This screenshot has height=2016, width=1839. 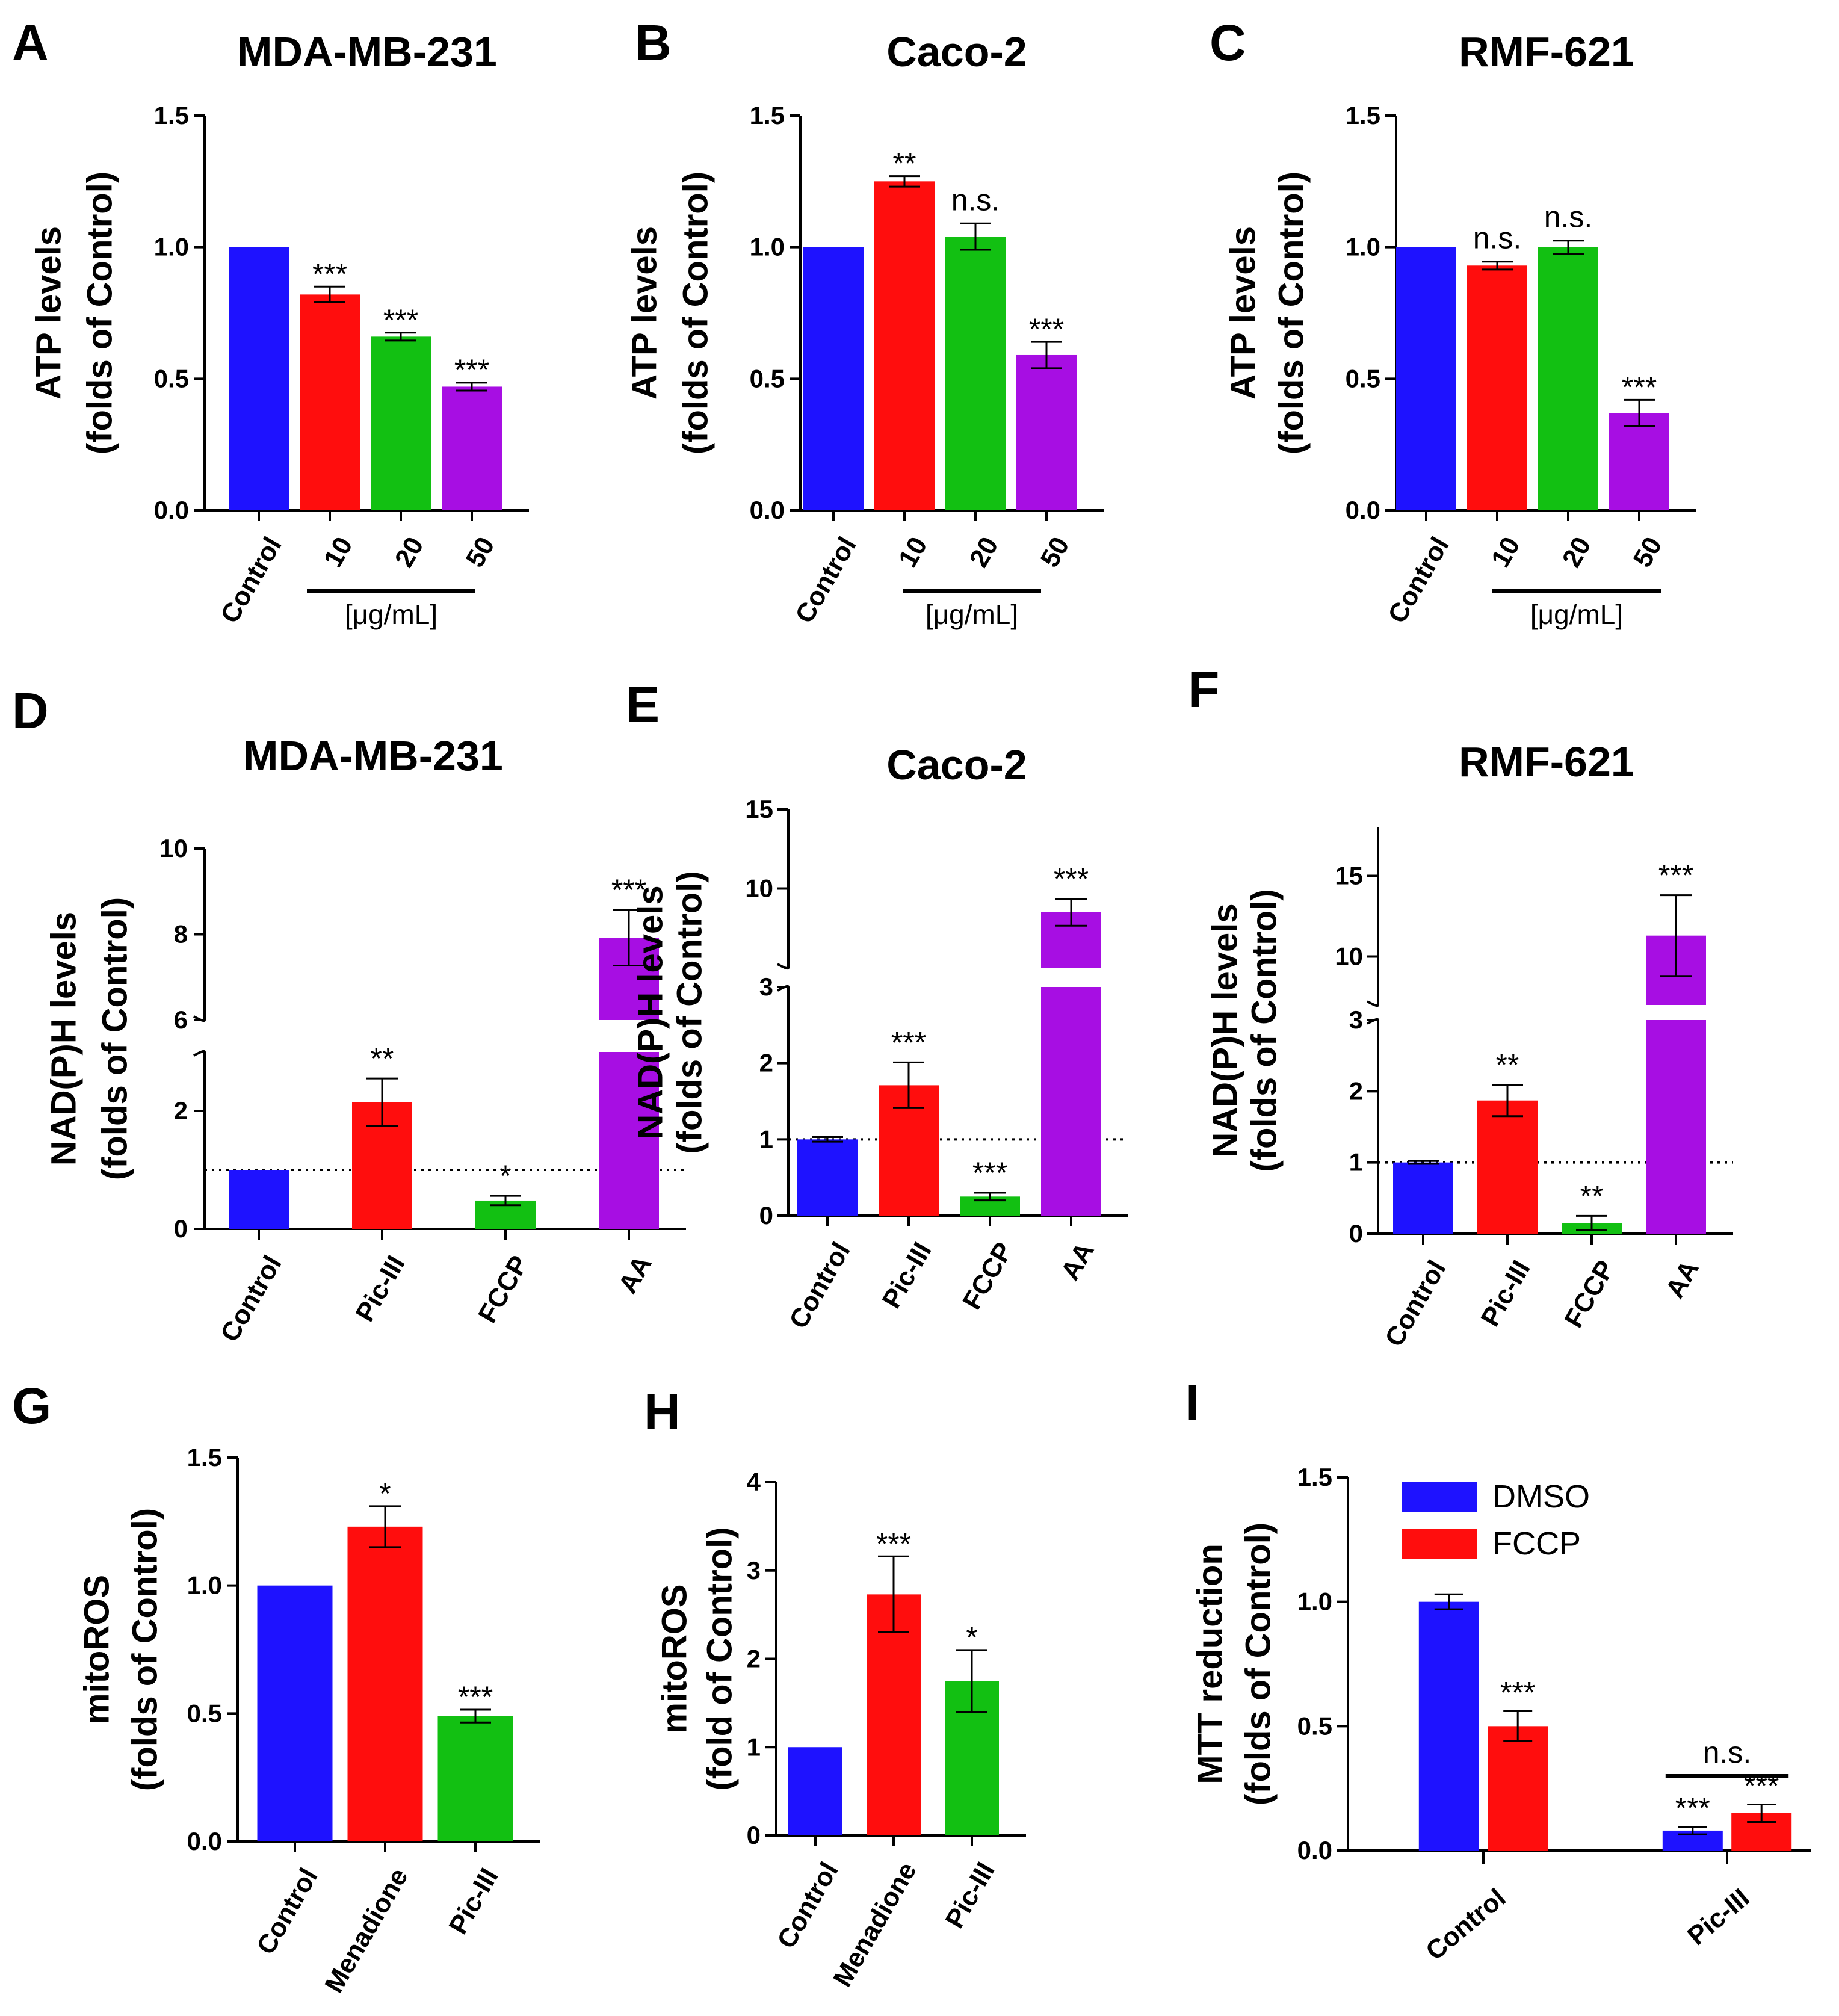 What do you see at coordinates (987, 1275) in the screenshot?
I see `x-tick-label-e-2: FCCP` at bounding box center [987, 1275].